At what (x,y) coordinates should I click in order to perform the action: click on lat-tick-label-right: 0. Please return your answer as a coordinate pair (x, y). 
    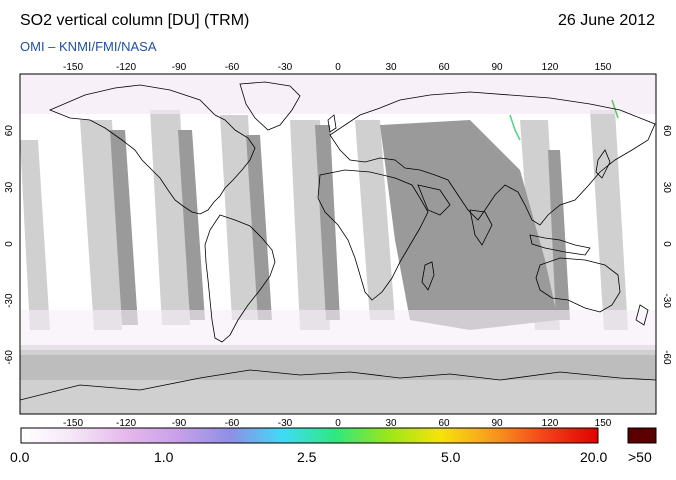
    Looking at the image, I should click on (666, 244).